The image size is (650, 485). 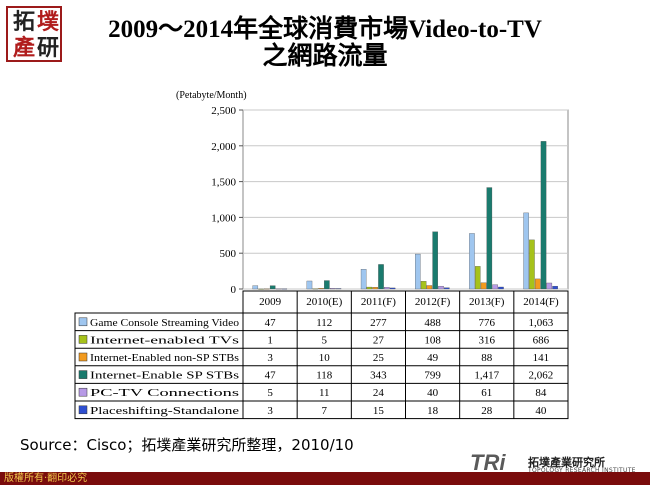 I want to click on table-cell-value: 24, so click(x=379, y=393).